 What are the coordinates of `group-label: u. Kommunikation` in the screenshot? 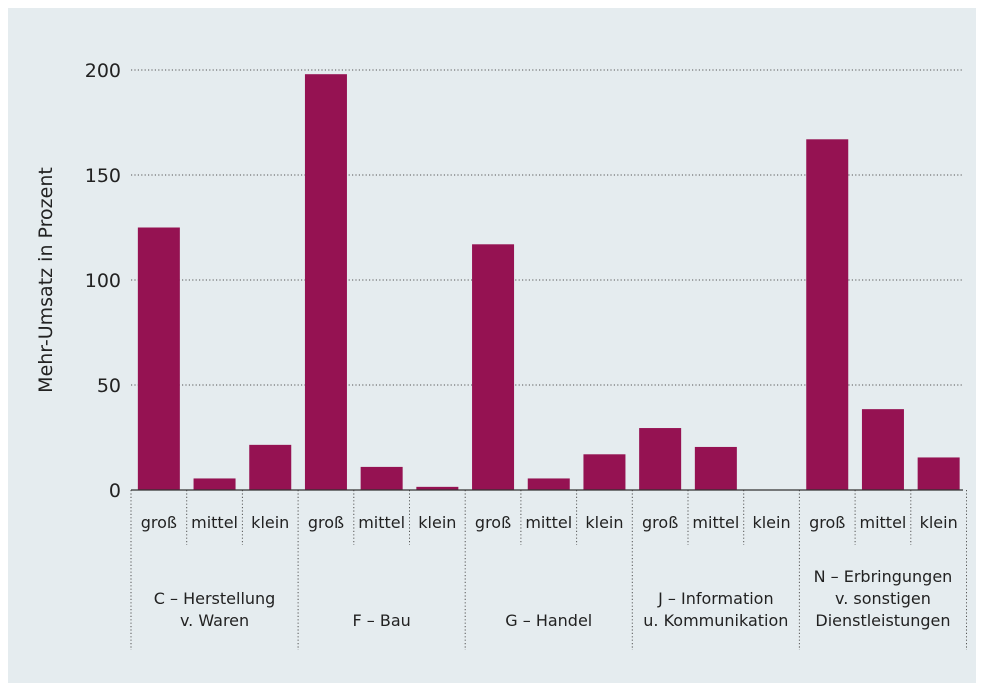 It's located at (715, 620).